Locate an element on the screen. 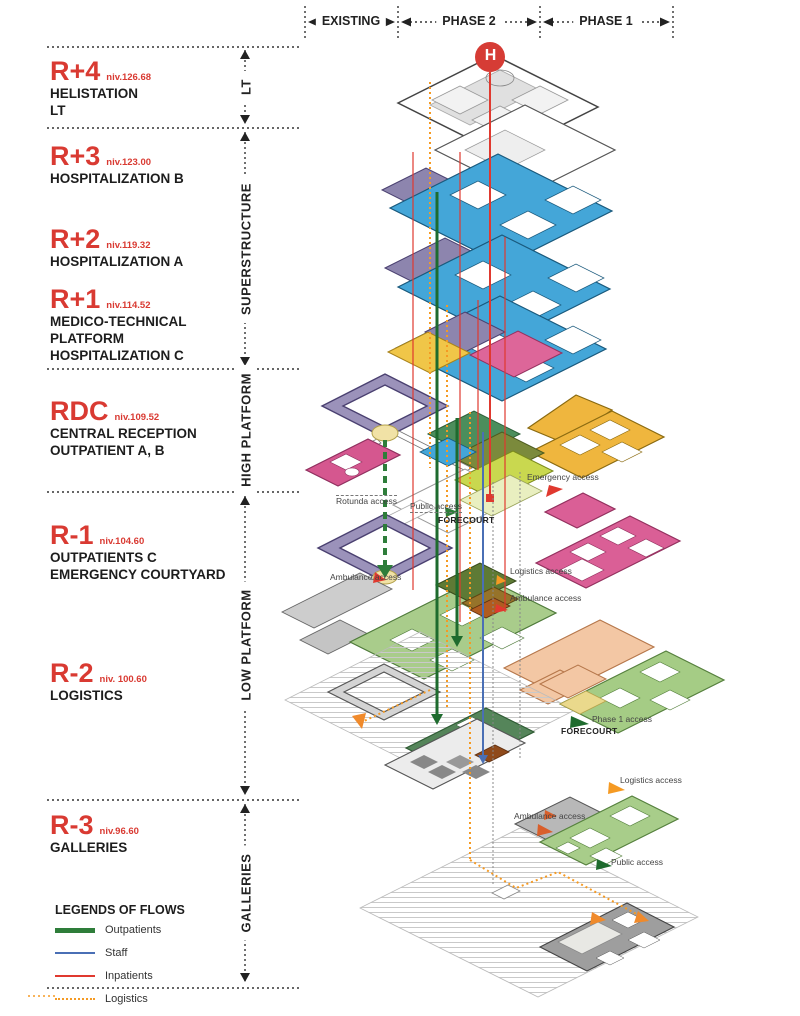 The width and height of the screenshot is (800, 1016). outpatients-line-swatch is located at coordinates (75, 930).